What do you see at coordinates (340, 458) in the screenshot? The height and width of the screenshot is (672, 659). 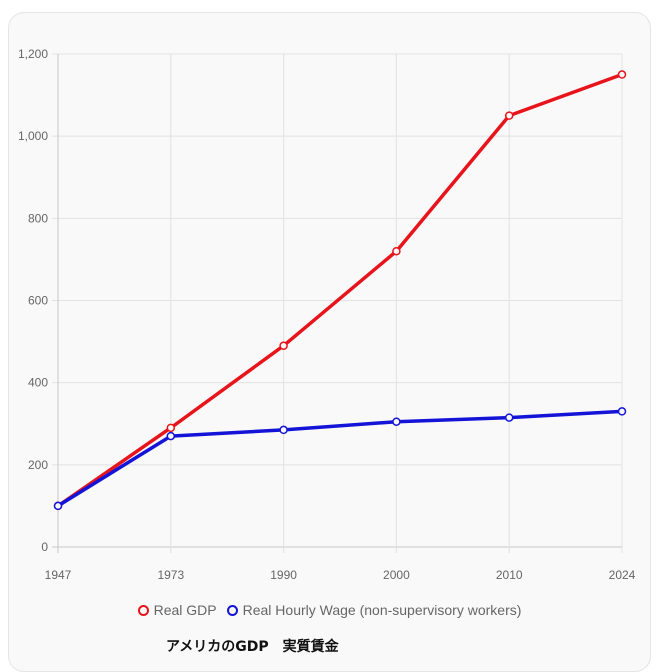 I see `series-line-real-hourly-wage-non-supervisory-workers` at bounding box center [340, 458].